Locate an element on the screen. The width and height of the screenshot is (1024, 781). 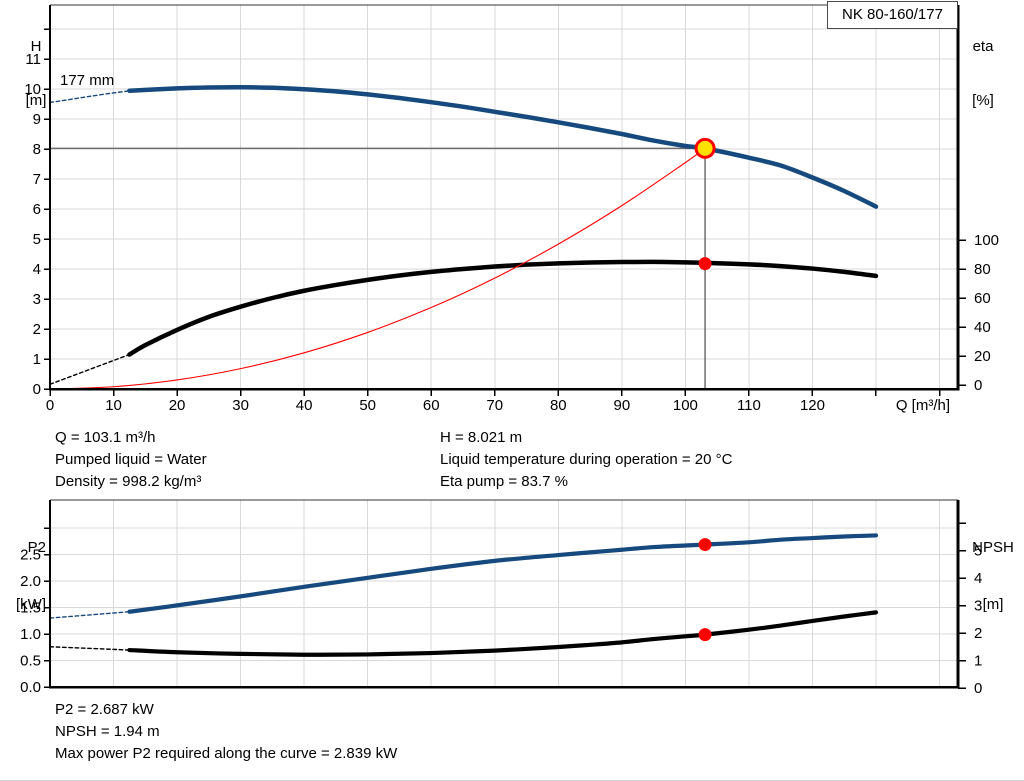
svg-text: 6 is located at coordinates (37, 209).